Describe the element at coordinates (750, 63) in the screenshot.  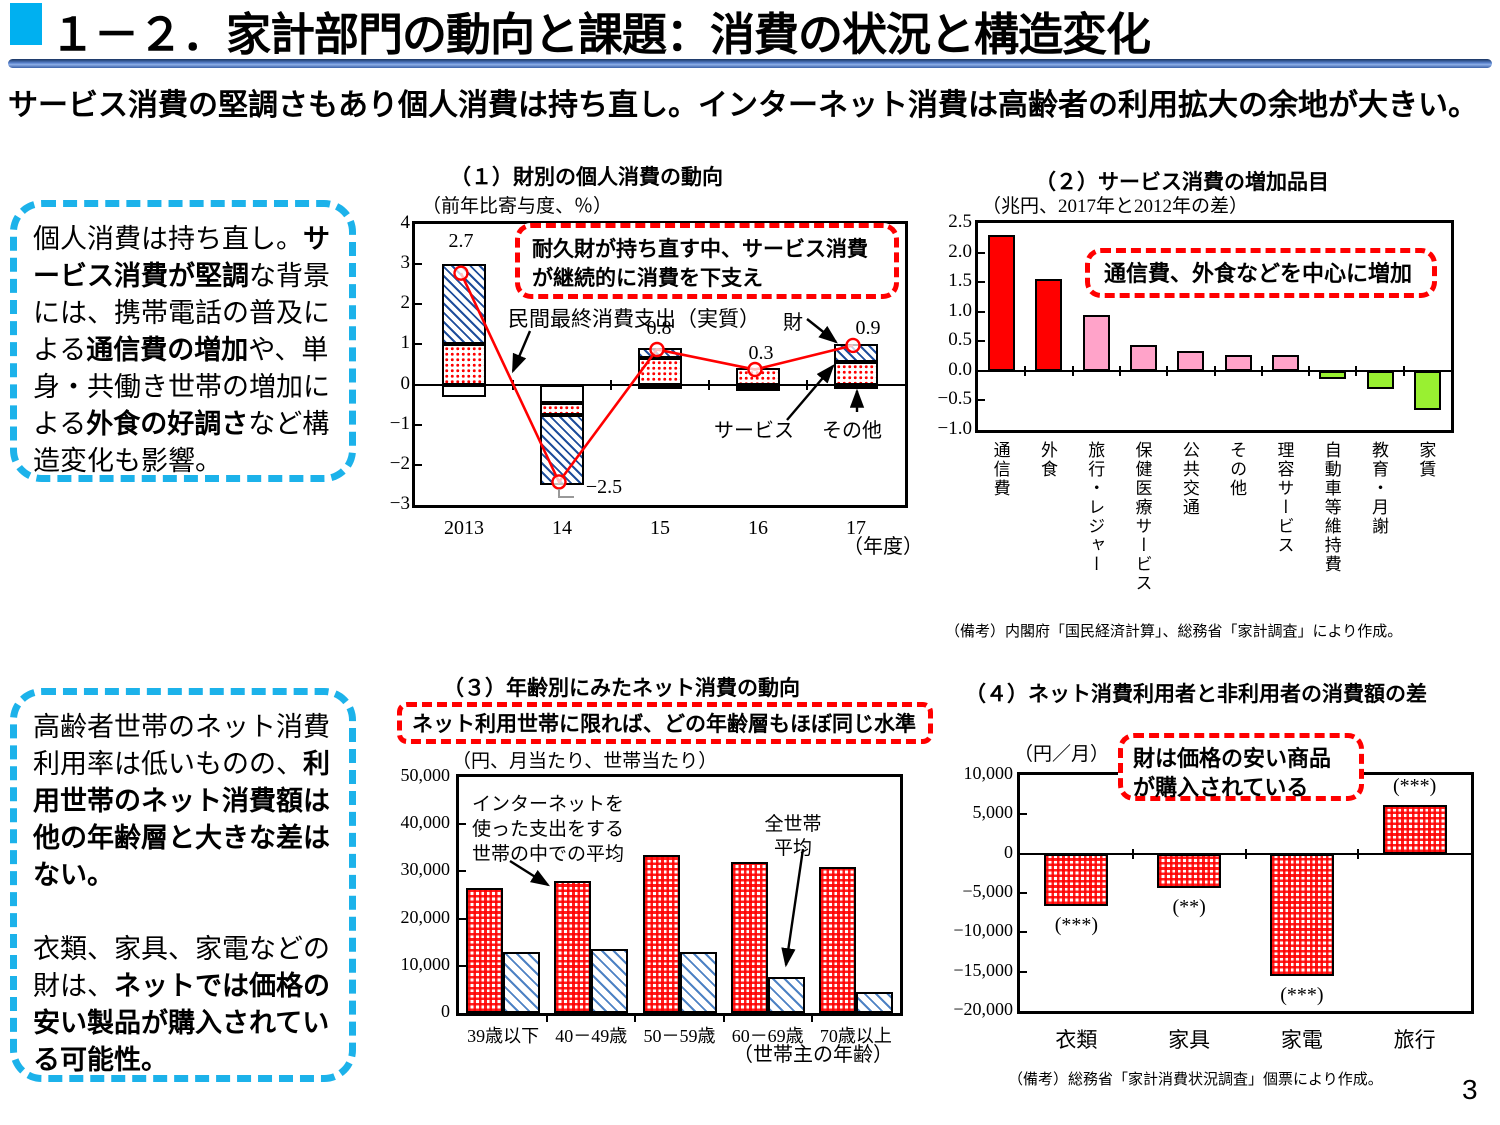
I see `title-underline` at that location.